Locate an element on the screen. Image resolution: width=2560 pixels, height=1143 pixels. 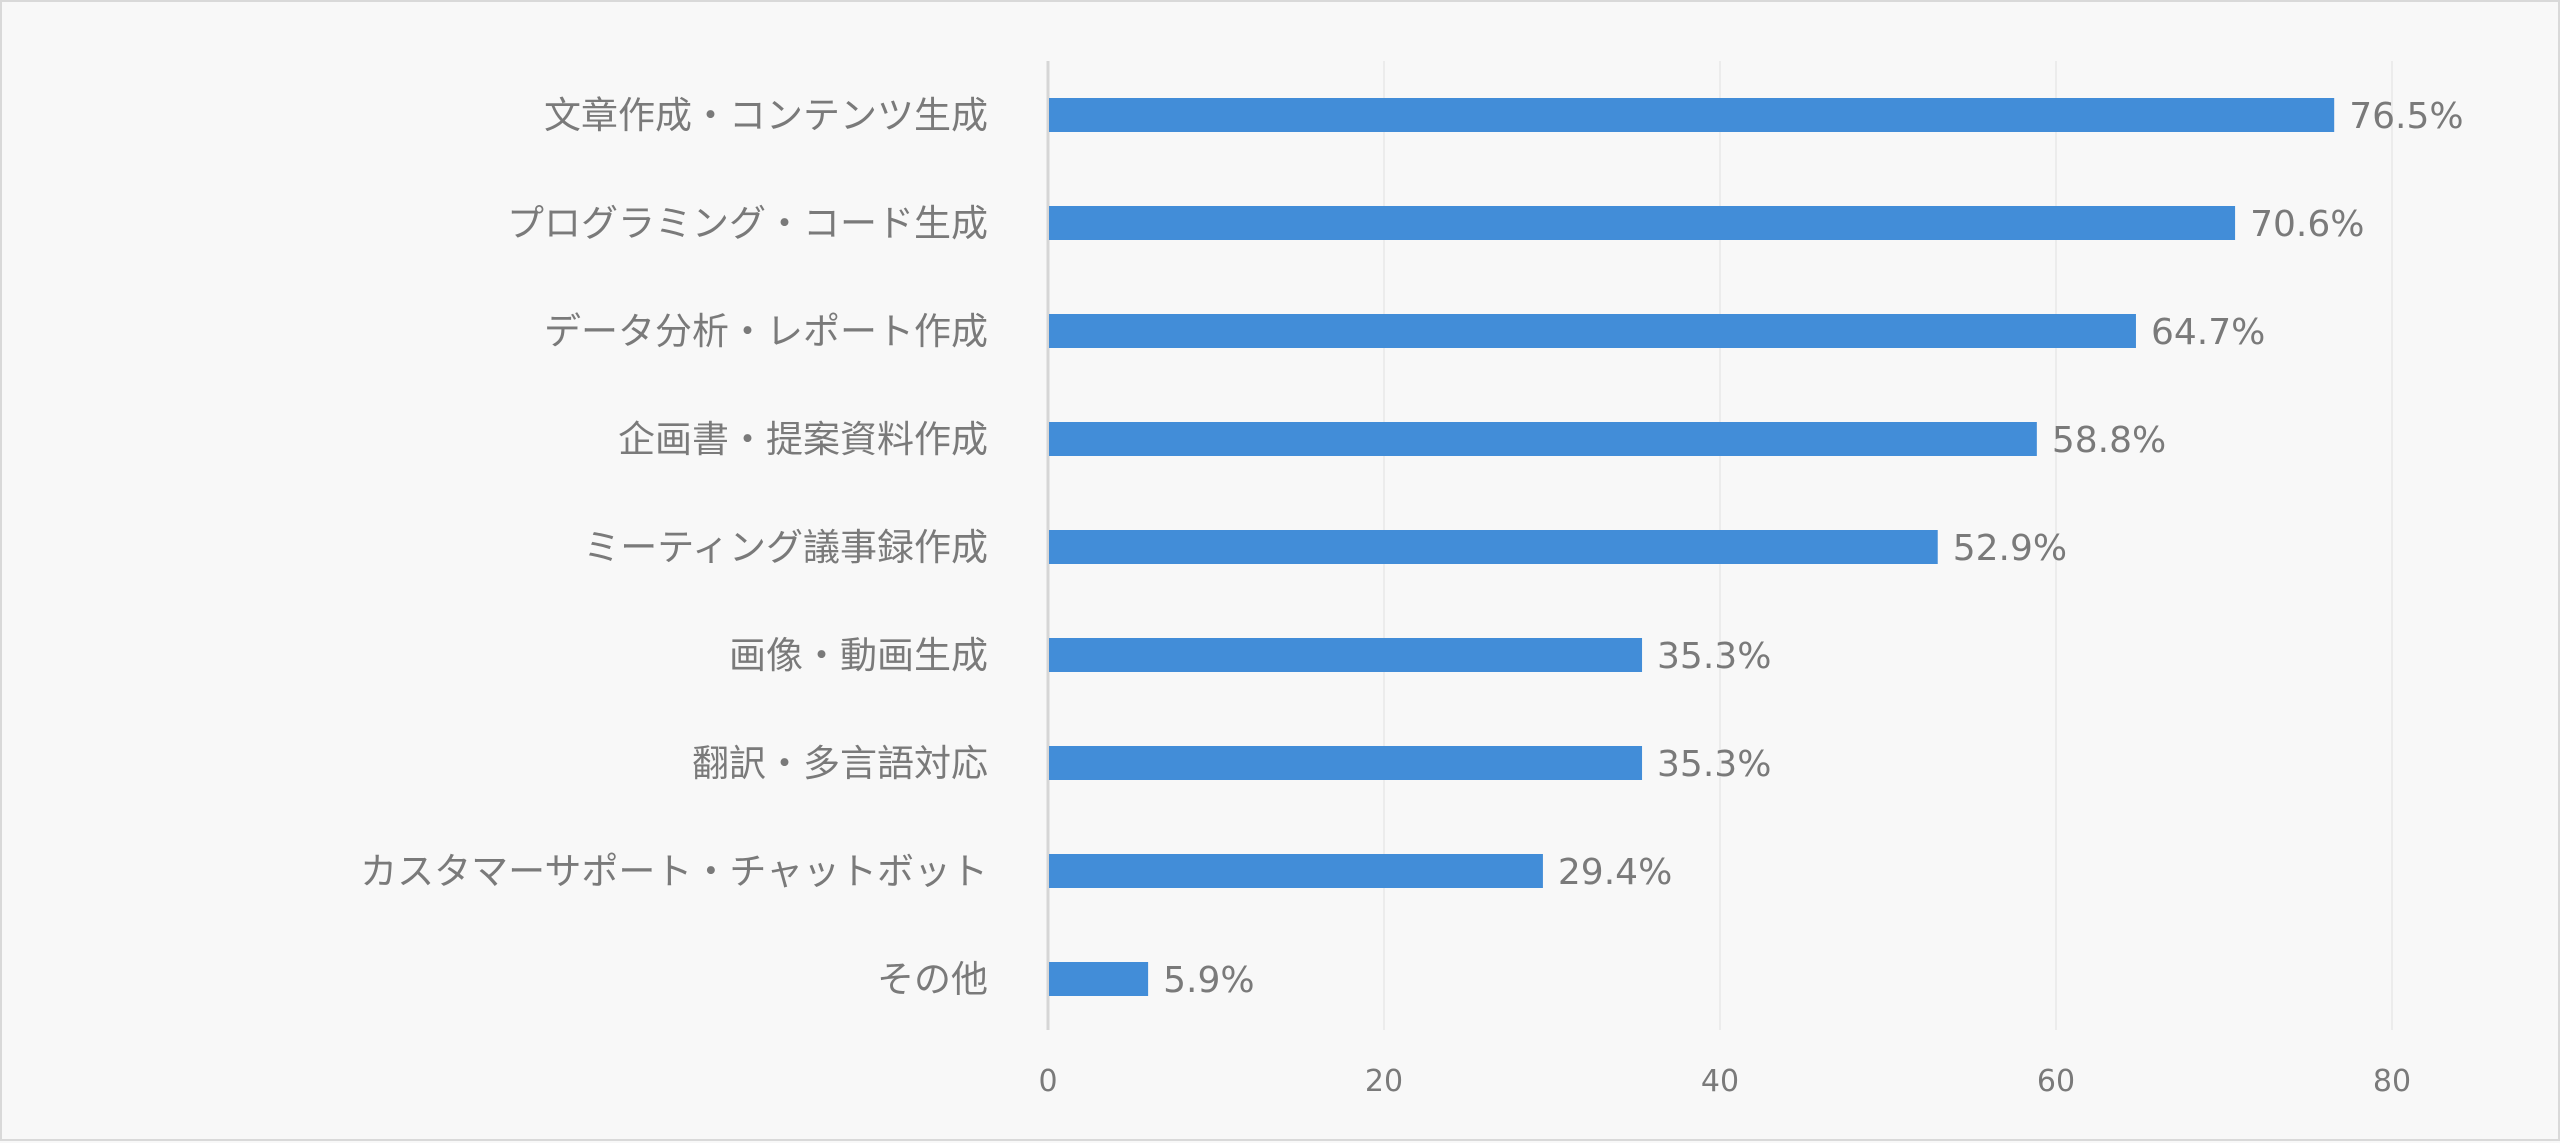
x-tick-label: 40 is located at coordinates (1720, 1081).